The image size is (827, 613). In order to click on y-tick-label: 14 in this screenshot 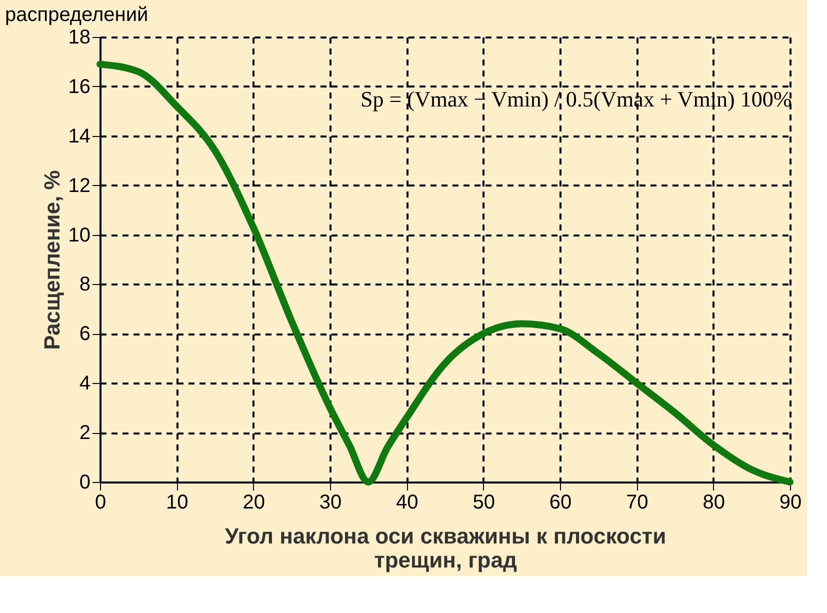, I will do `click(79, 136)`.